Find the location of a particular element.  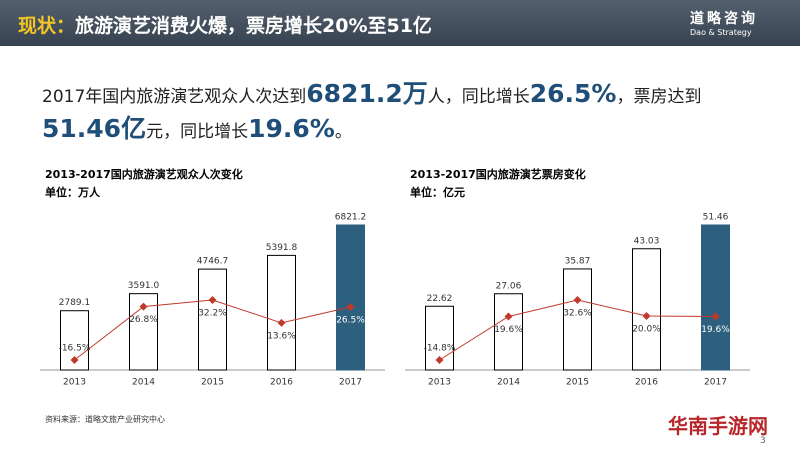

source: 资料来源：道略文旅产业研究中心 is located at coordinates (105, 419).